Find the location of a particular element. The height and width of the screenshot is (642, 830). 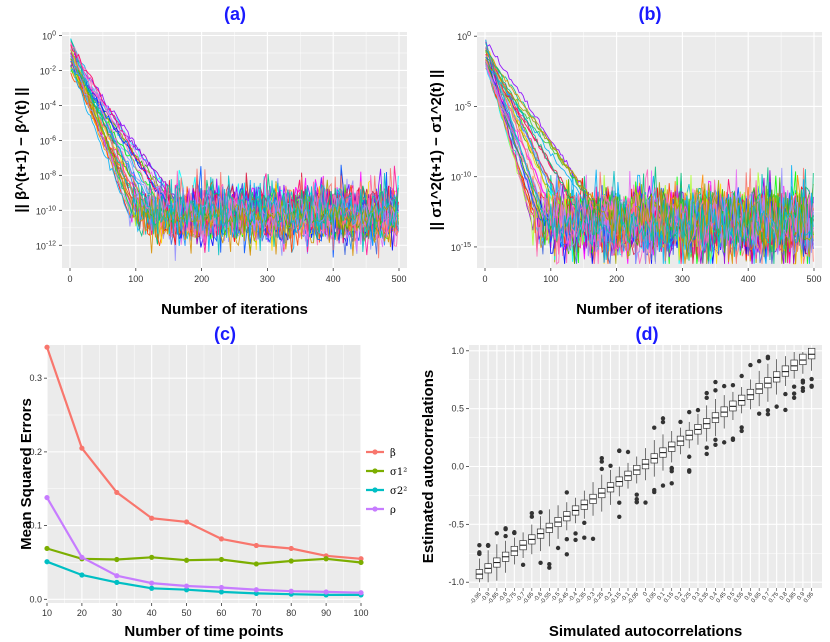

x-tick-label: 0.95 is located at coordinates (809, 597).